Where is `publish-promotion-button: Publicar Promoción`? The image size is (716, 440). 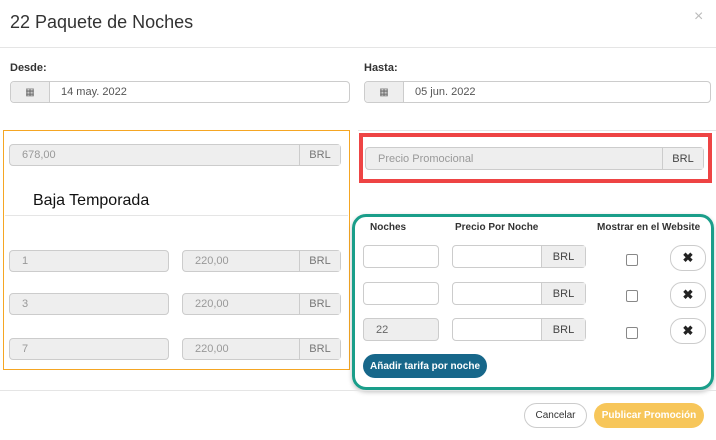
publish-promotion-button: Publicar Promoción is located at coordinates (649, 415).